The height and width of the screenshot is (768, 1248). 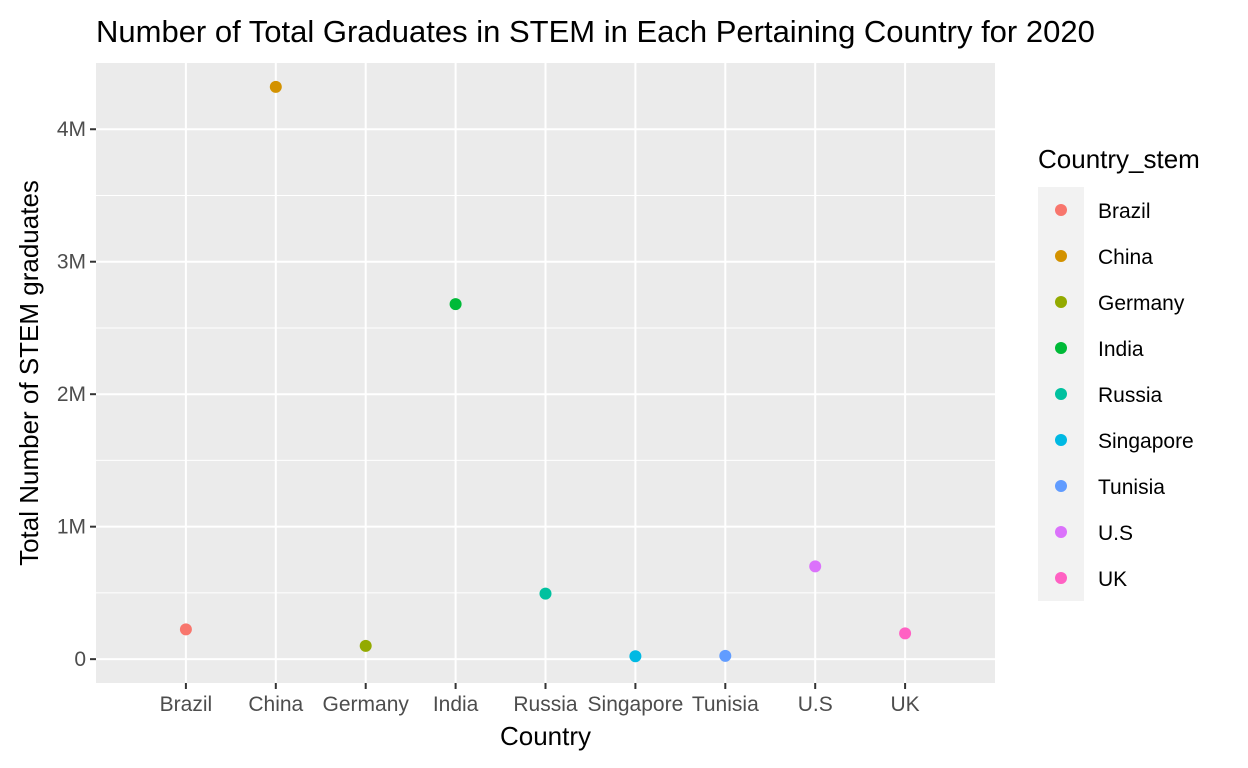 I want to click on y-axis-title: Total Number of STEM graduates, so click(x=29, y=373).